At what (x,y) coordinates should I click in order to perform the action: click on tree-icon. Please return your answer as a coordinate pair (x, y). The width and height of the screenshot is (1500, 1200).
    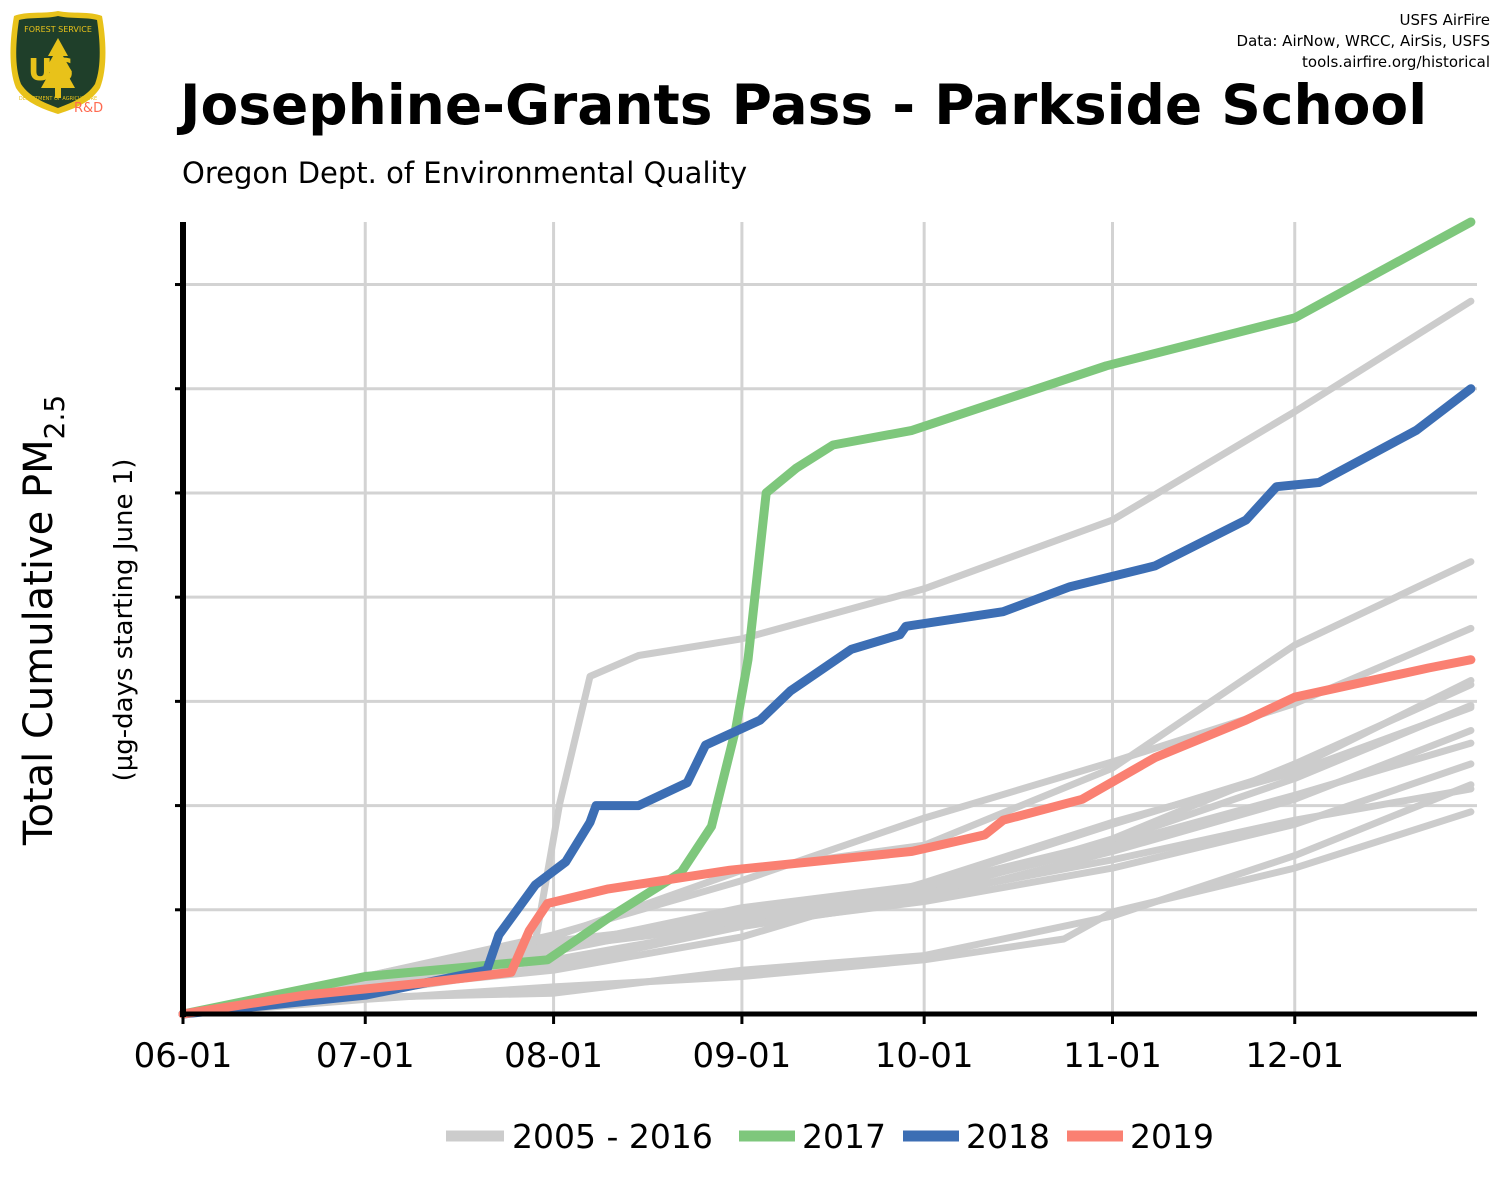
    Looking at the image, I should click on (58, 63).